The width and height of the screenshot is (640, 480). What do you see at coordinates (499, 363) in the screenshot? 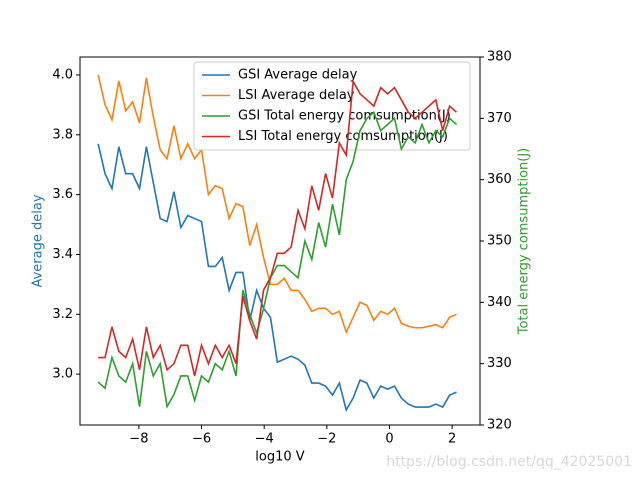
I see `y2-tick-label: 330` at bounding box center [499, 363].